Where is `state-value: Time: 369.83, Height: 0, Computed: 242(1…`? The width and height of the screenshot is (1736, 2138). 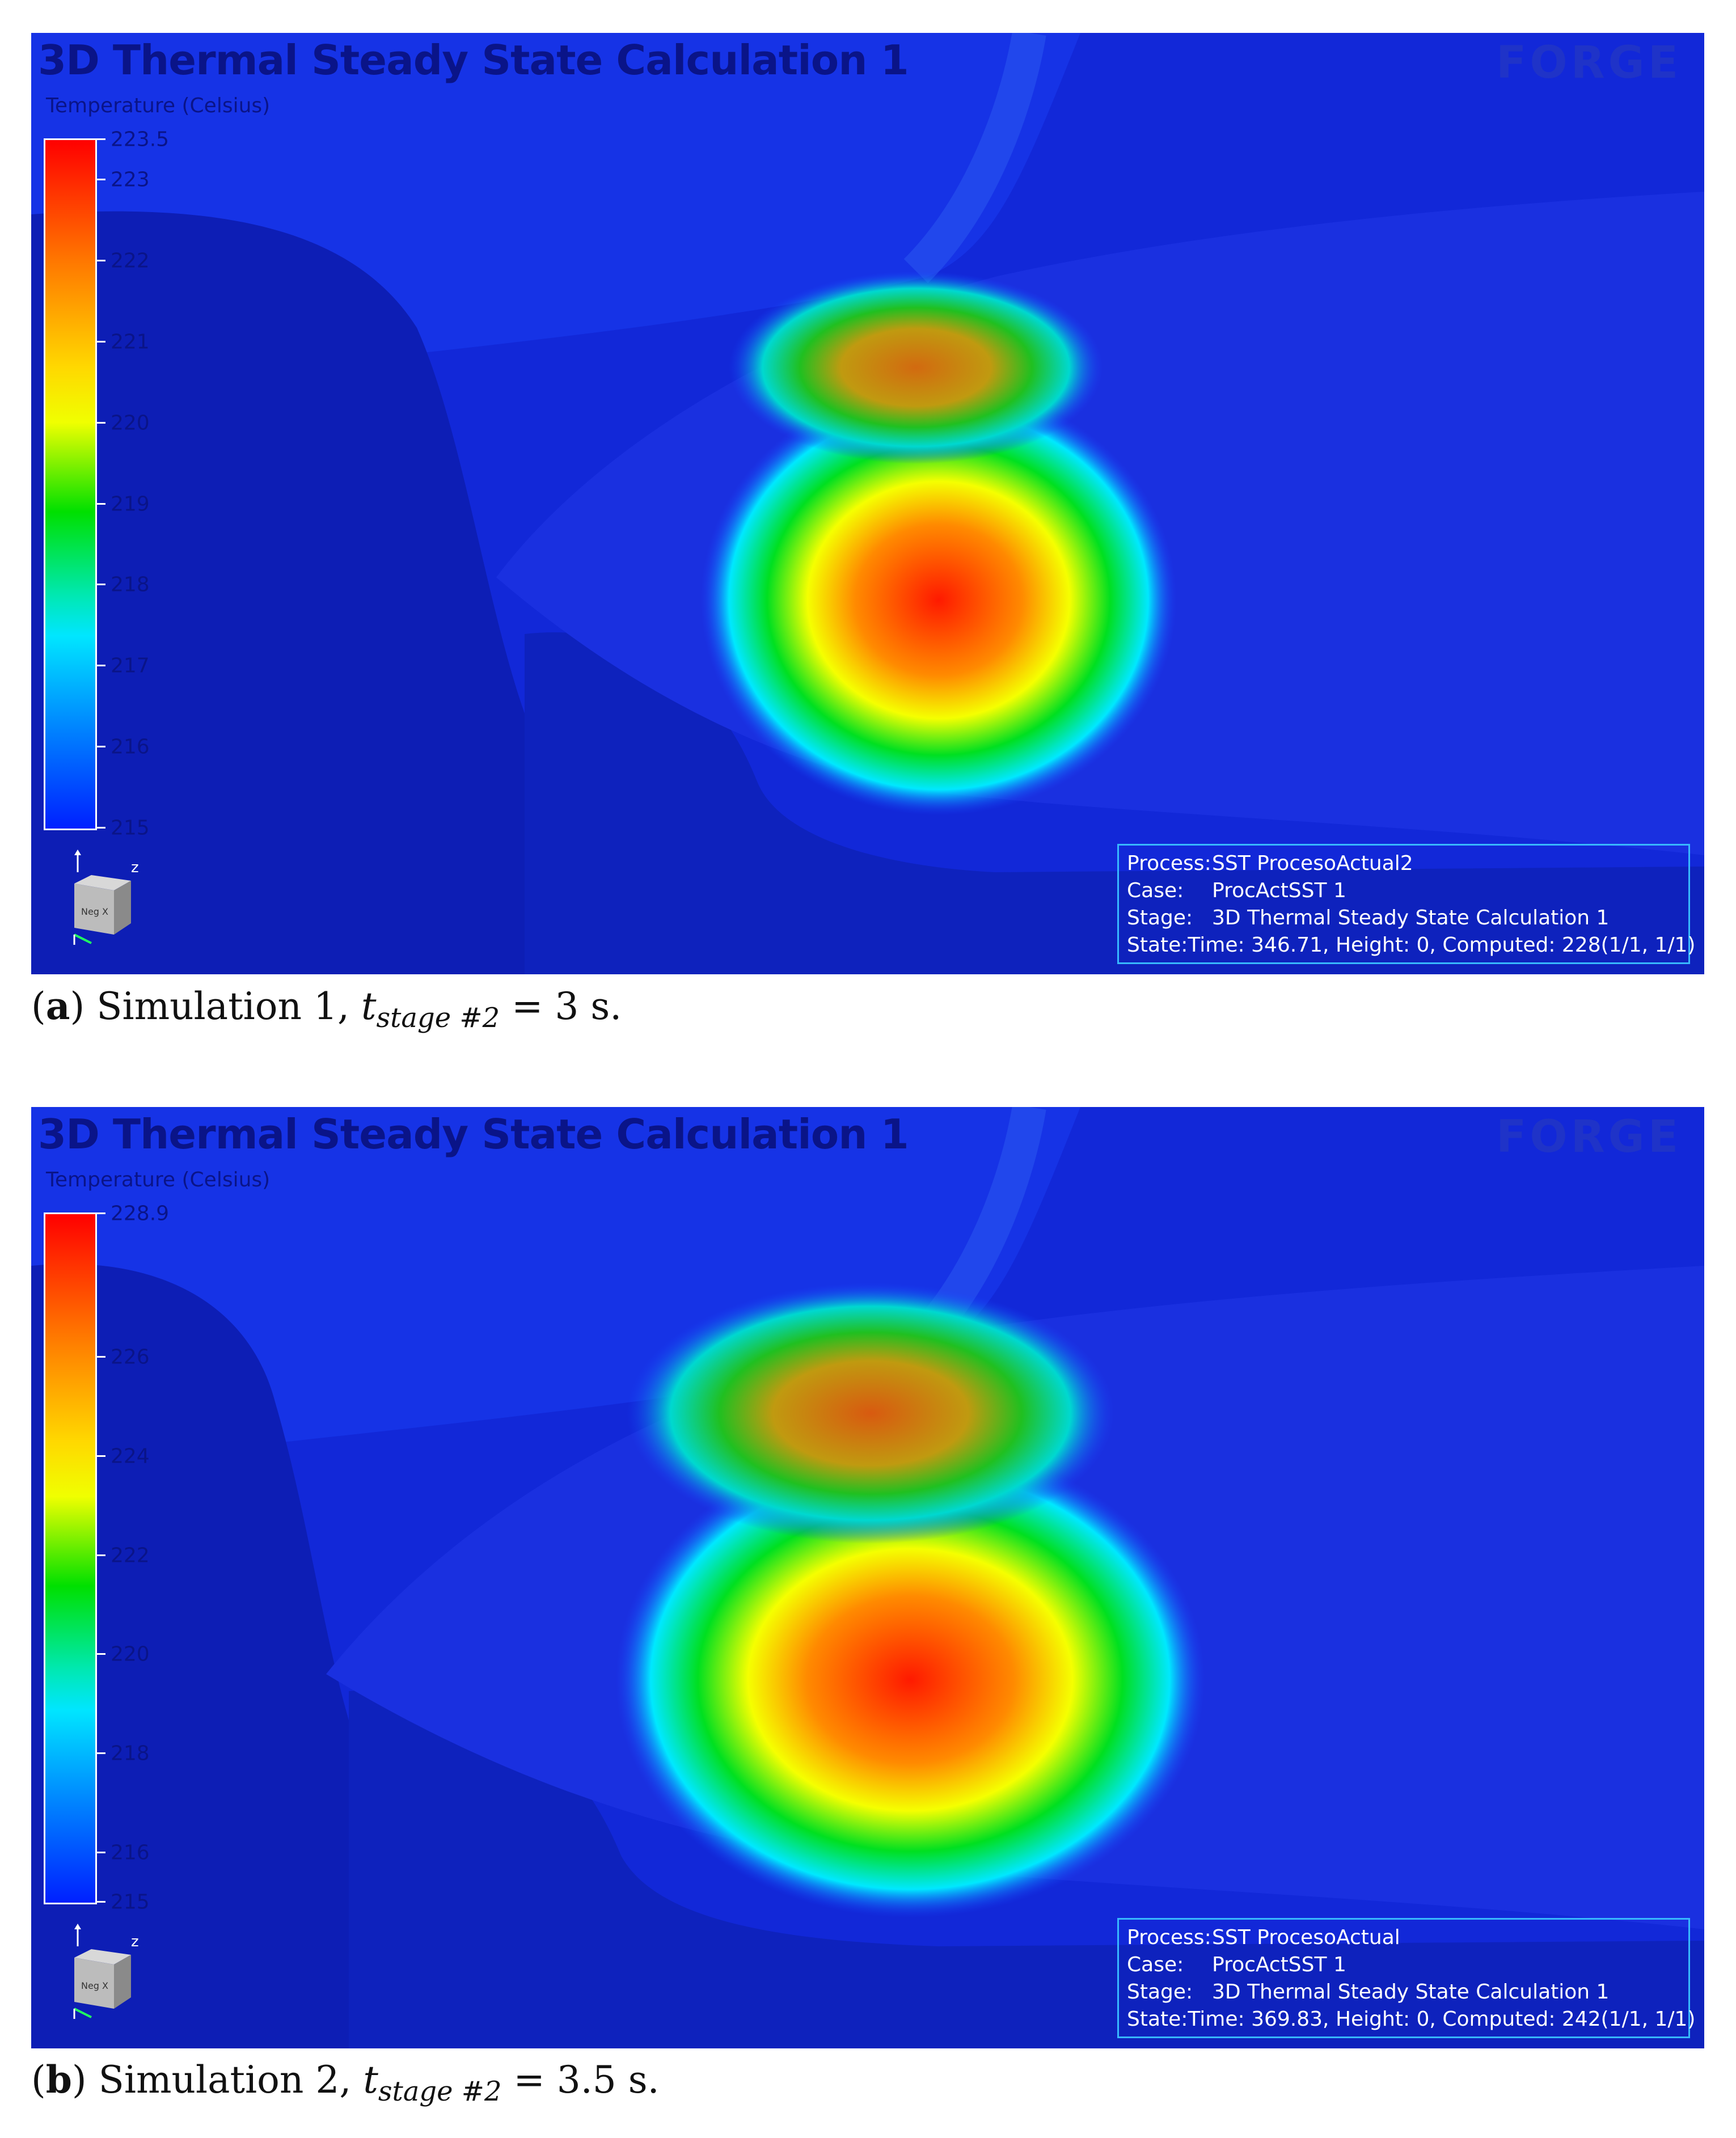
state-value: Time: 369.83, Height: 0, Computed: 242(1… is located at coordinates (1442, 2020).